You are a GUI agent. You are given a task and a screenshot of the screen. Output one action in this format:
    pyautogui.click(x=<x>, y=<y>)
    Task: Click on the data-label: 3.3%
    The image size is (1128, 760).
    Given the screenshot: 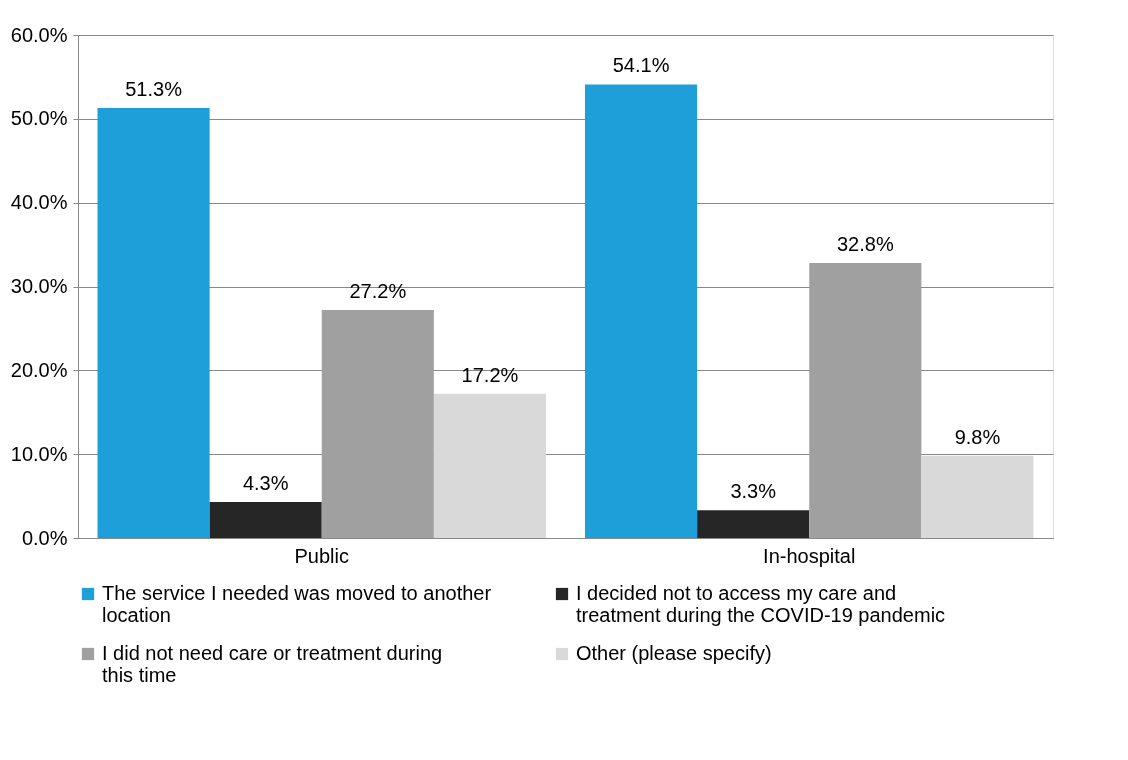 What is the action you would take?
    pyautogui.click(x=753, y=491)
    